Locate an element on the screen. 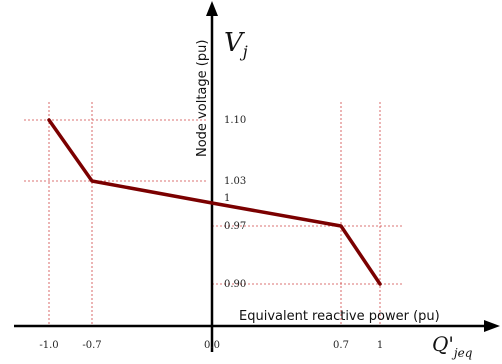 The width and height of the screenshot is (502, 364). y-axis-arrow is located at coordinates (212, 8).